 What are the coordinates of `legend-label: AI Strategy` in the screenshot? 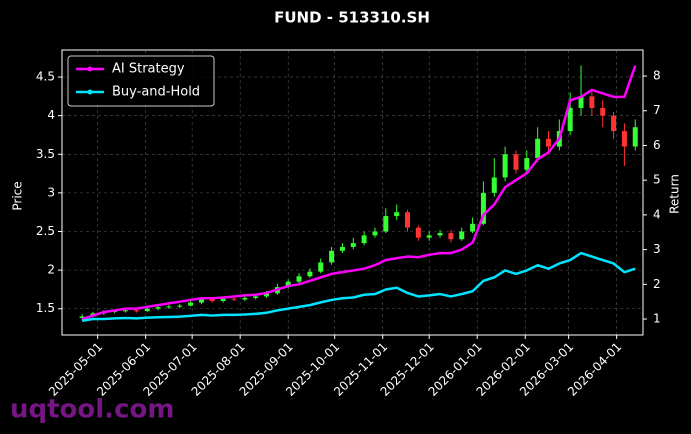 It's located at (148, 69).